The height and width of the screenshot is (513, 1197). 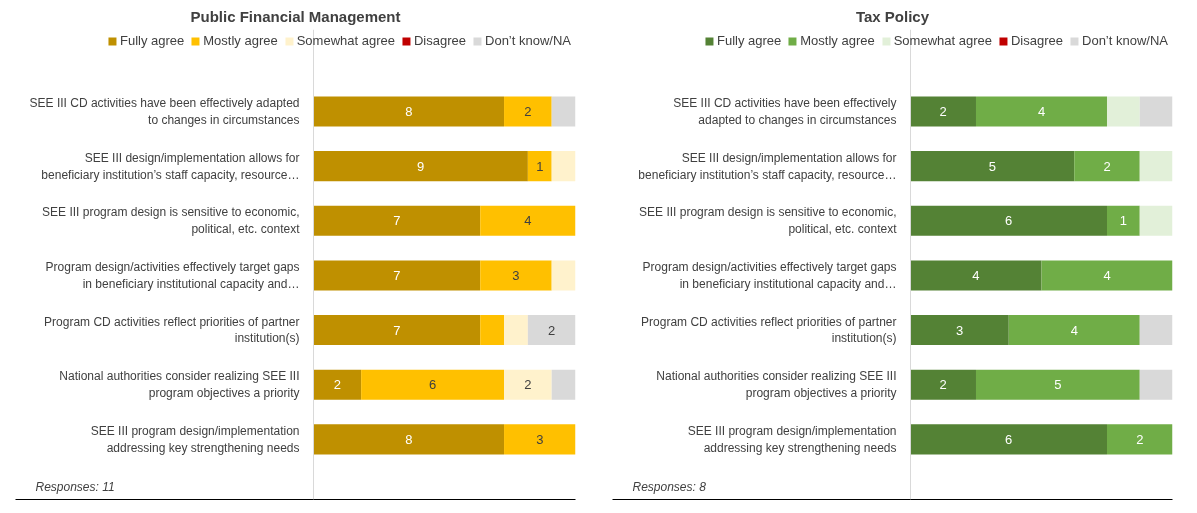 What do you see at coordinates (75, 487) in the screenshot?
I see `text: Responses: 11` at bounding box center [75, 487].